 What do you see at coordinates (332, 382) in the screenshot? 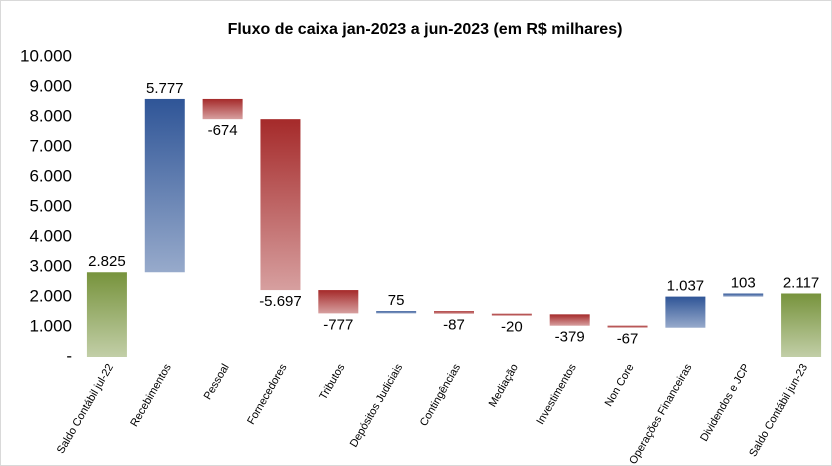
I see `x-tick-label: Tributos` at bounding box center [332, 382].